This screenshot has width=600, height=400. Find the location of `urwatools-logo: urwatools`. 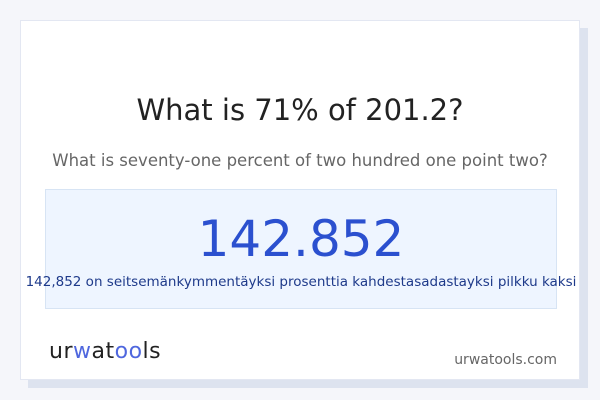

urwatools-logo: urwatools is located at coordinates (105, 351).